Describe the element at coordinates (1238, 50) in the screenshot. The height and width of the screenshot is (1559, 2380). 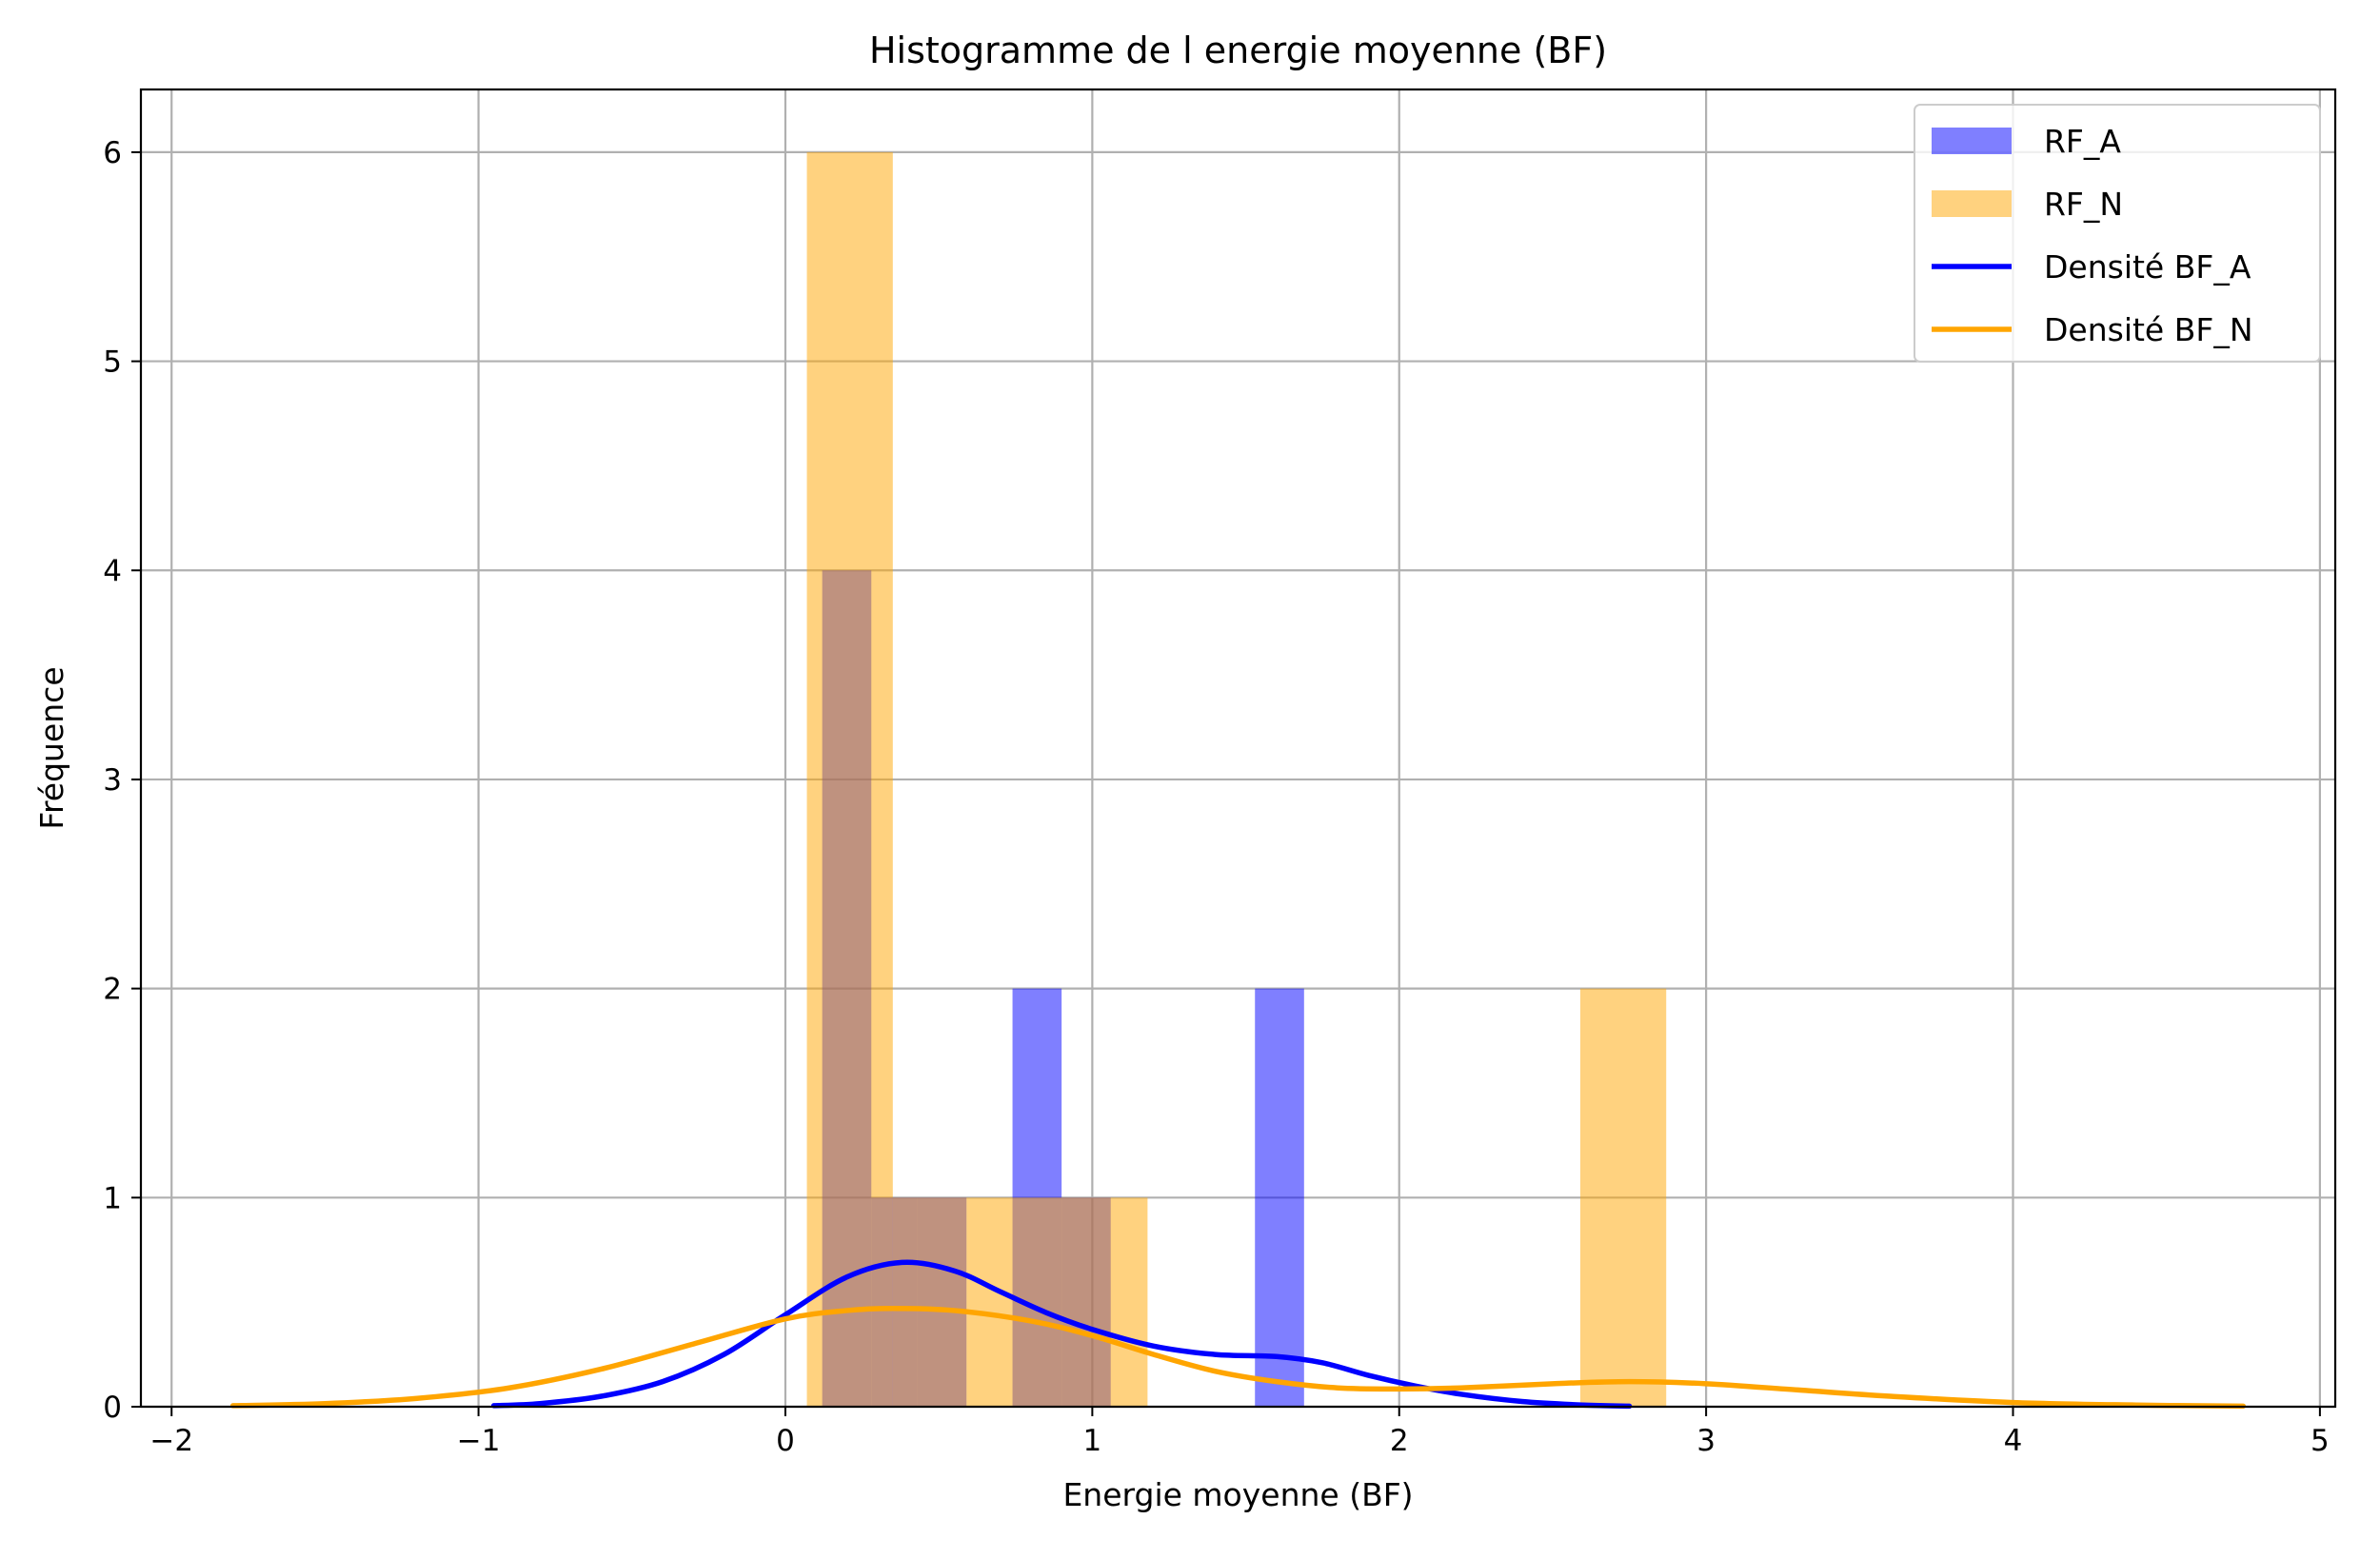
I see `chart-title: Histogramme de l energie moyenne (BF)` at that location.